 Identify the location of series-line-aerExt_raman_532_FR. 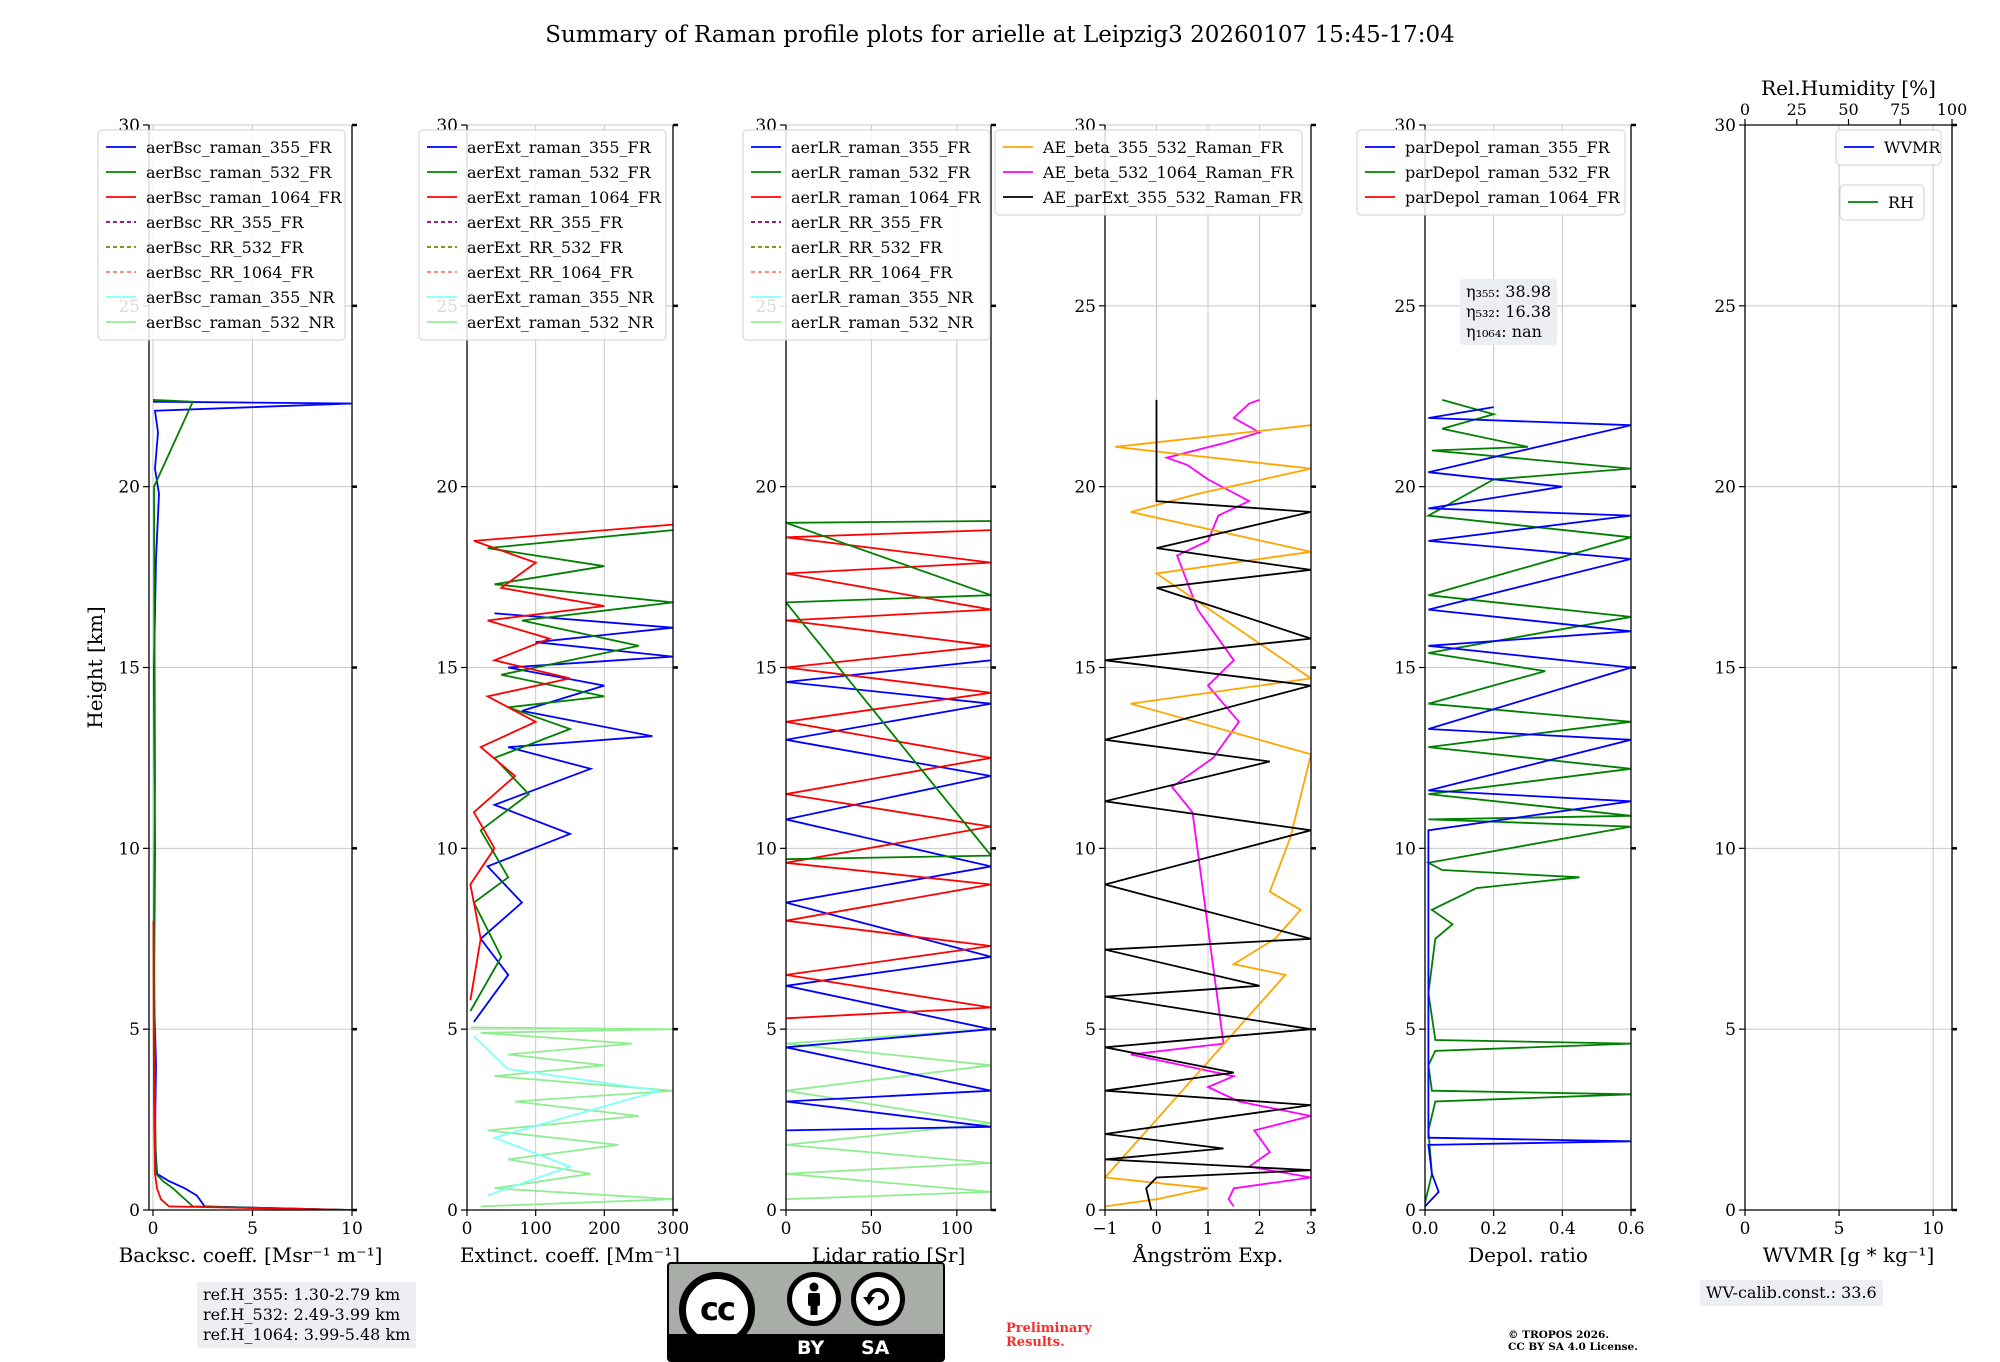
(571, 770).